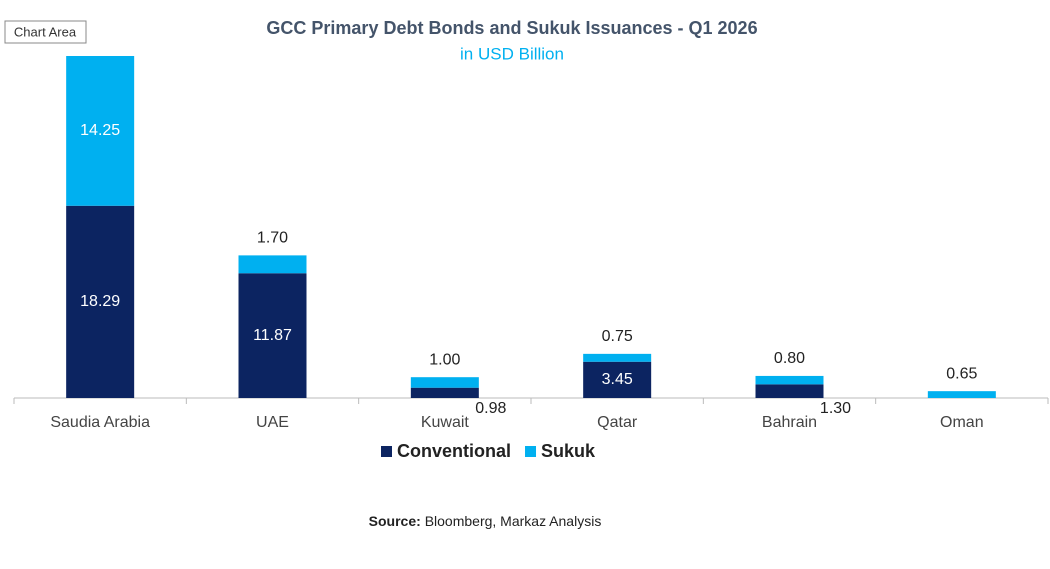  I want to click on data-label: 14.25, so click(100, 130).